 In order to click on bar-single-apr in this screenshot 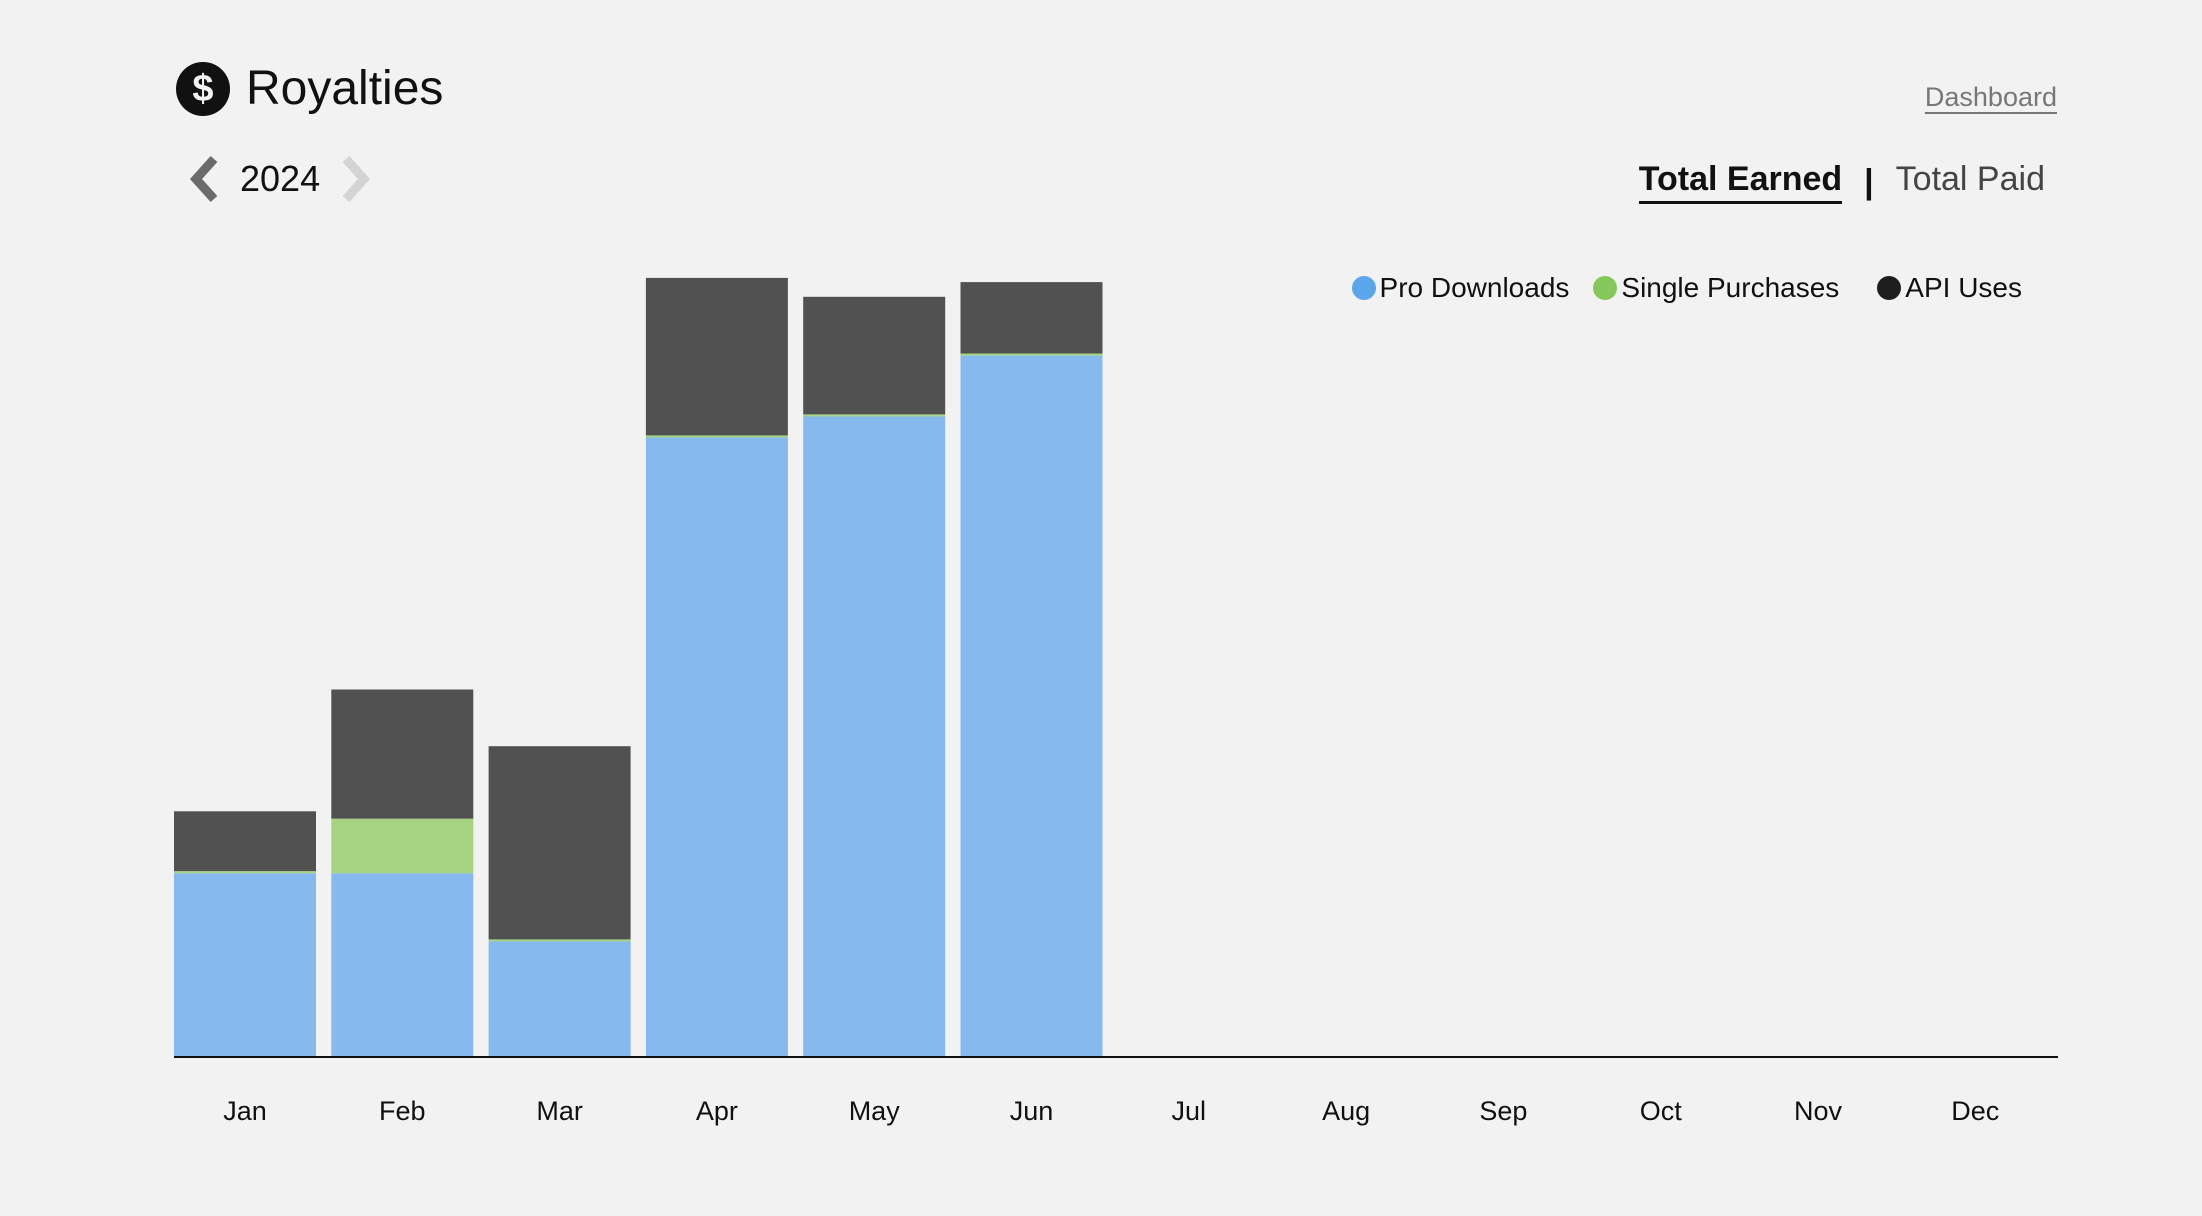, I will do `click(716, 436)`.